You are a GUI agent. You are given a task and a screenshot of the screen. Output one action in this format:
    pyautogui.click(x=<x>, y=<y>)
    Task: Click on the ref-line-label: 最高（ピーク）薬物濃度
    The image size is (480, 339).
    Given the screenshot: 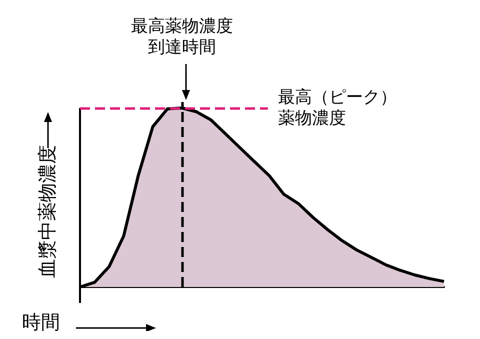 What is the action you would take?
    pyautogui.click(x=337, y=108)
    